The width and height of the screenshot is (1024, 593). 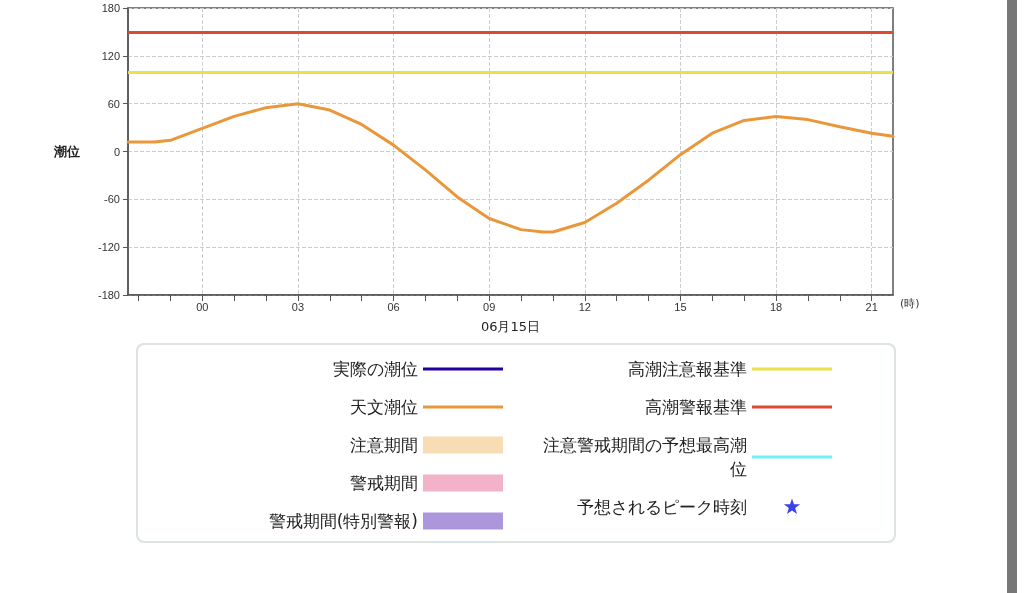 I want to click on x-tick-label: 09, so click(x=489, y=306).